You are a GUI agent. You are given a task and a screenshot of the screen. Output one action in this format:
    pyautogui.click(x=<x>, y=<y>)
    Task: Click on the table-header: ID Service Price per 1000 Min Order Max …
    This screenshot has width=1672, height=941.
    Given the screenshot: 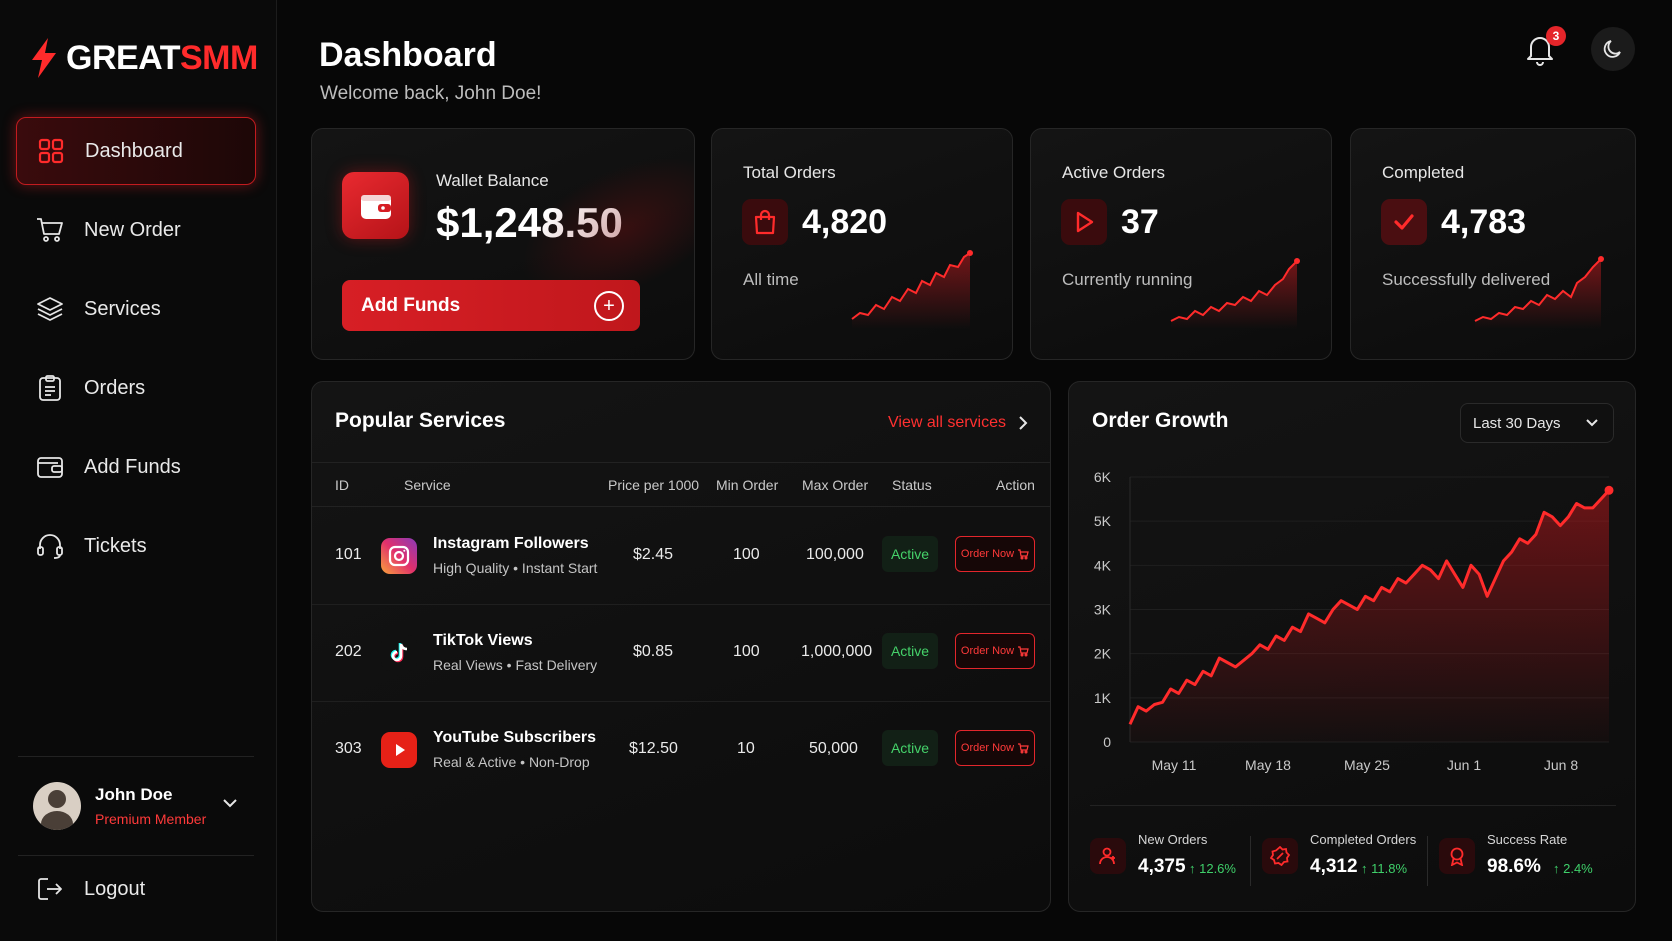 What is the action you would take?
    pyautogui.click(x=681, y=484)
    